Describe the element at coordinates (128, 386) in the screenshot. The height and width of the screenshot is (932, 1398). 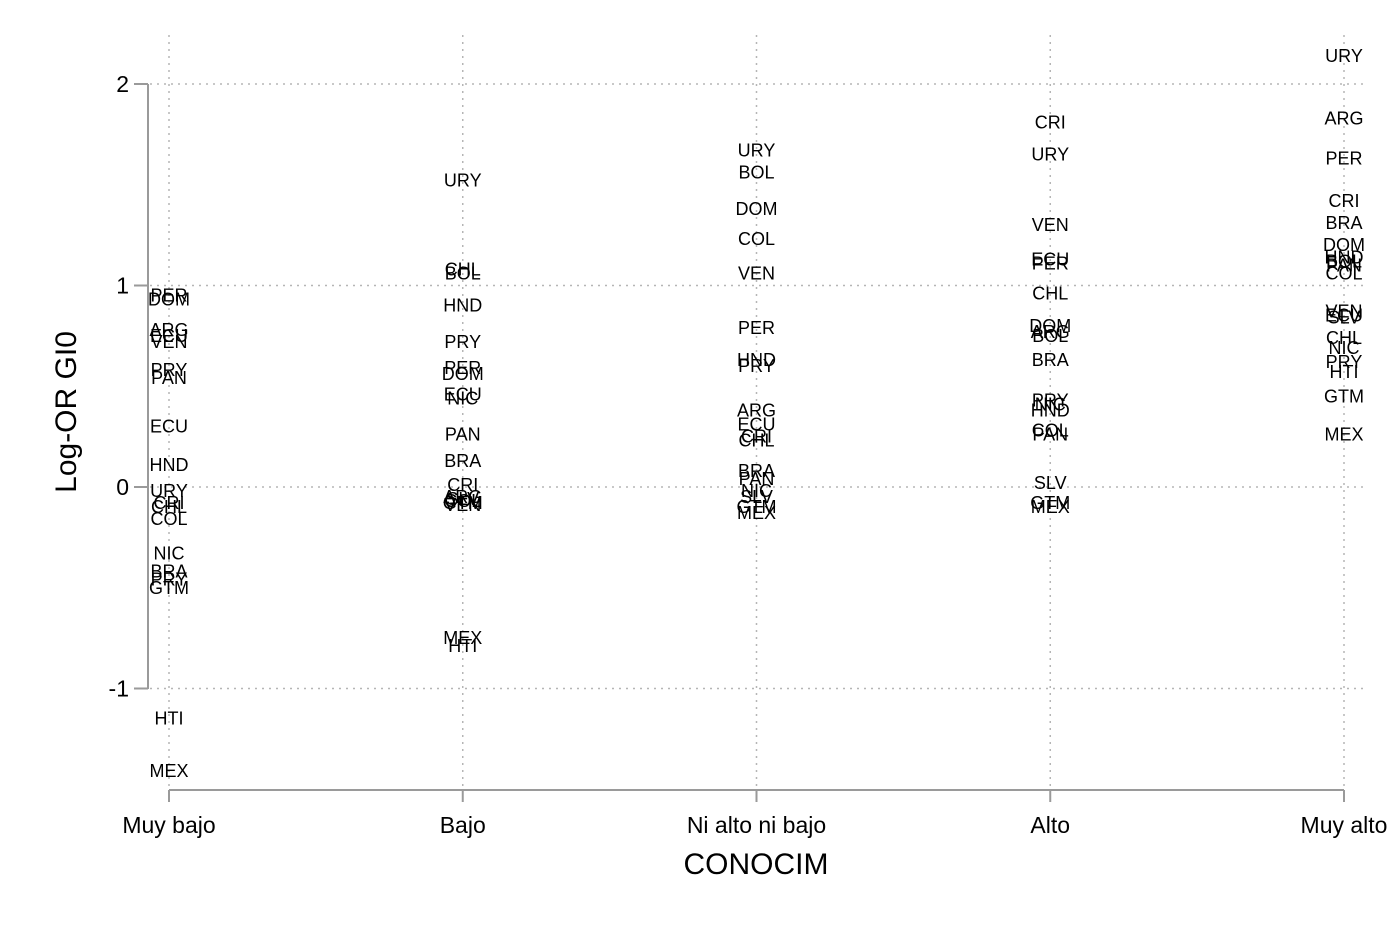
I see `y-axis-ticks: 2 1 0 -1` at that location.